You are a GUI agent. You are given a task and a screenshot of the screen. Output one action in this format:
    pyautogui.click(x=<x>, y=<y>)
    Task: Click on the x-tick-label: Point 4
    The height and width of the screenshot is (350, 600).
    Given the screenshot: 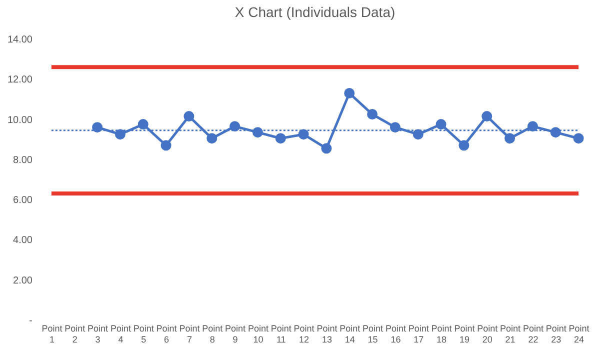 What is the action you would take?
    pyautogui.click(x=121, y=334)
    